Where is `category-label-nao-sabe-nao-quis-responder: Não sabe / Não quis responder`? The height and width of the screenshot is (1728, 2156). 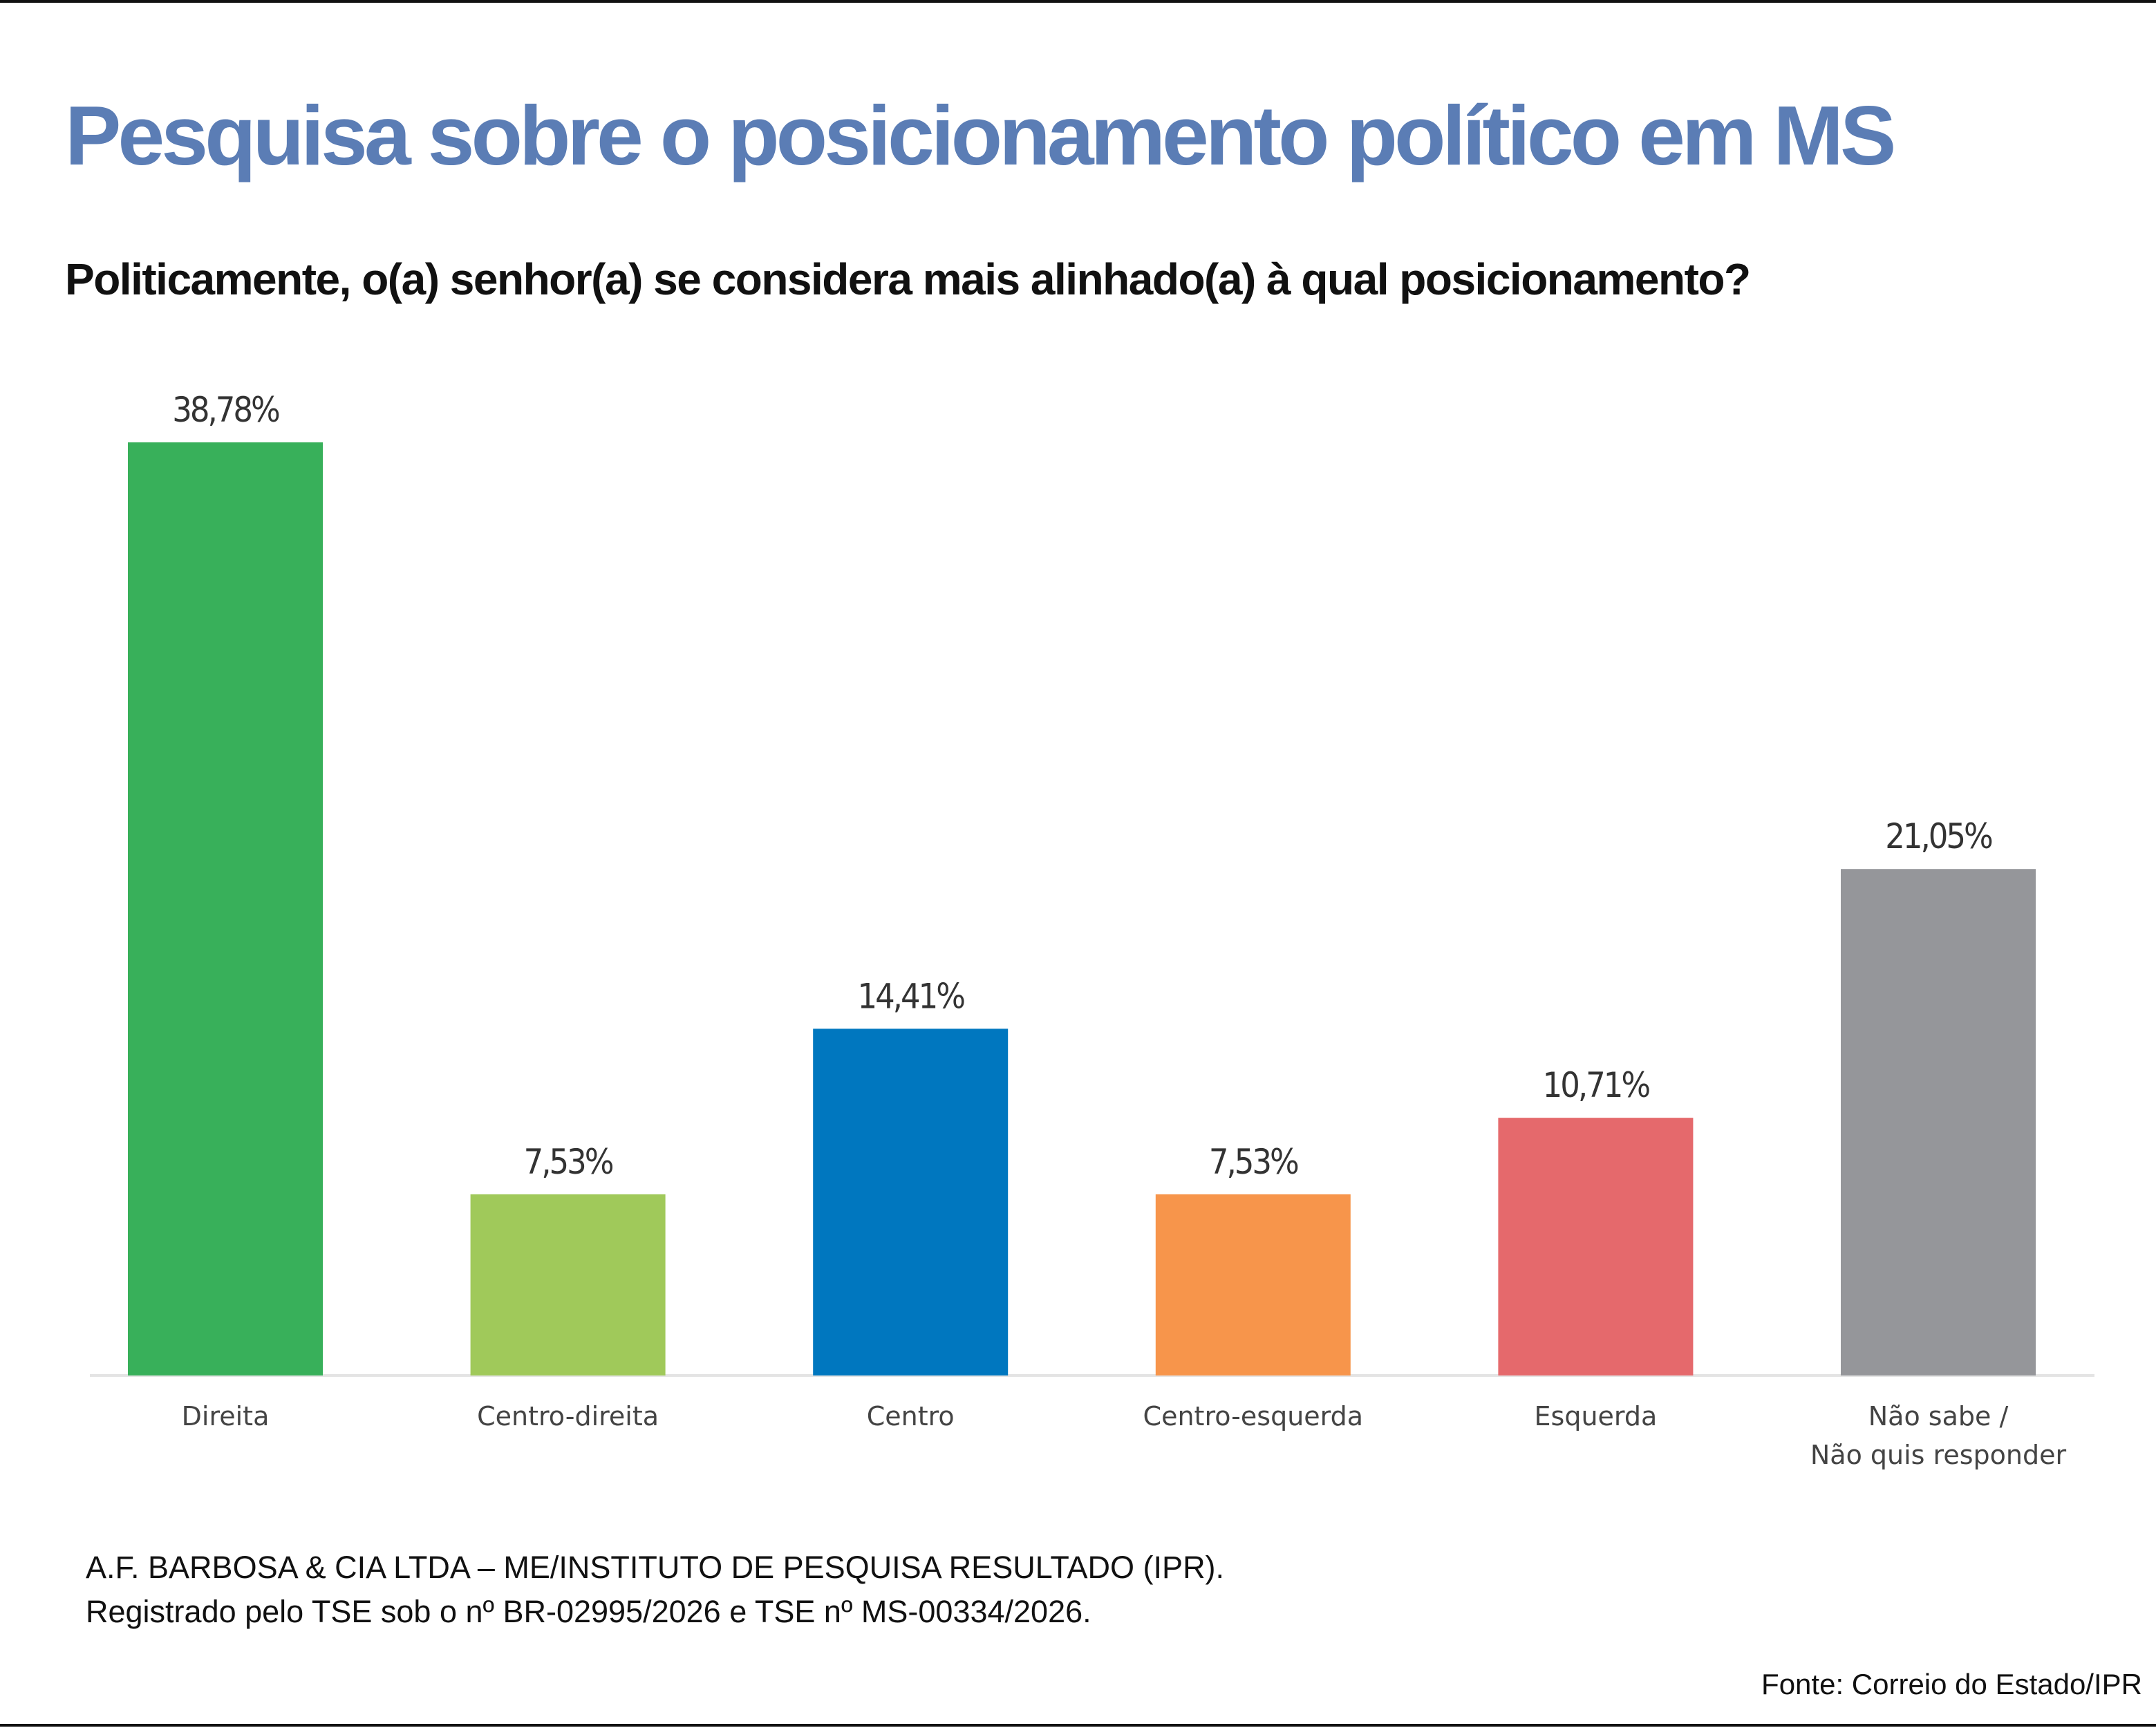
category-label-nao-sabe-nao-quis-responder: Não sabe / Não quis responder is located at coordinates (1938, 1435).